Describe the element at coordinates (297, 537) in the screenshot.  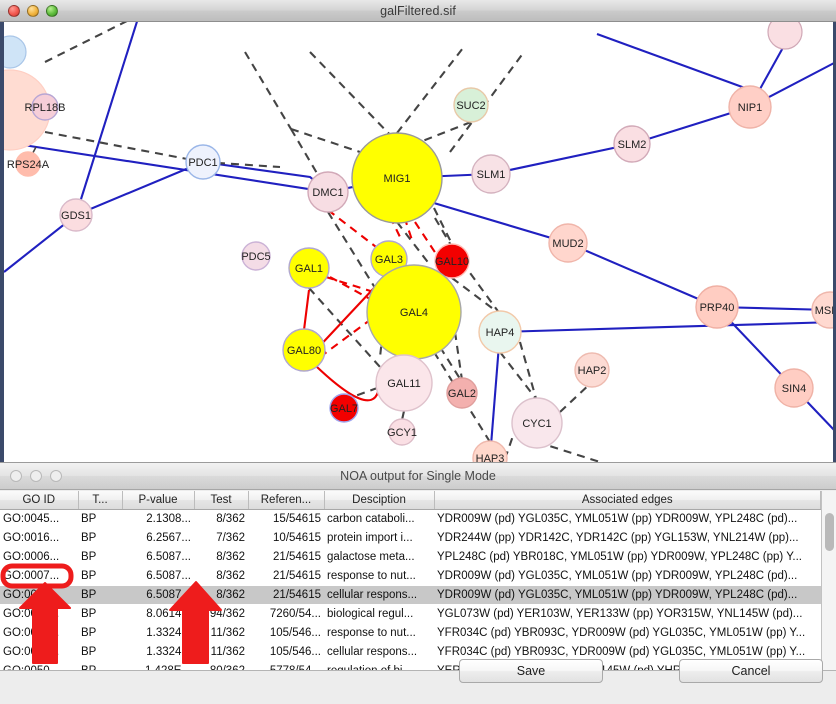
I see `reference-cell: 10/54615` at that location.